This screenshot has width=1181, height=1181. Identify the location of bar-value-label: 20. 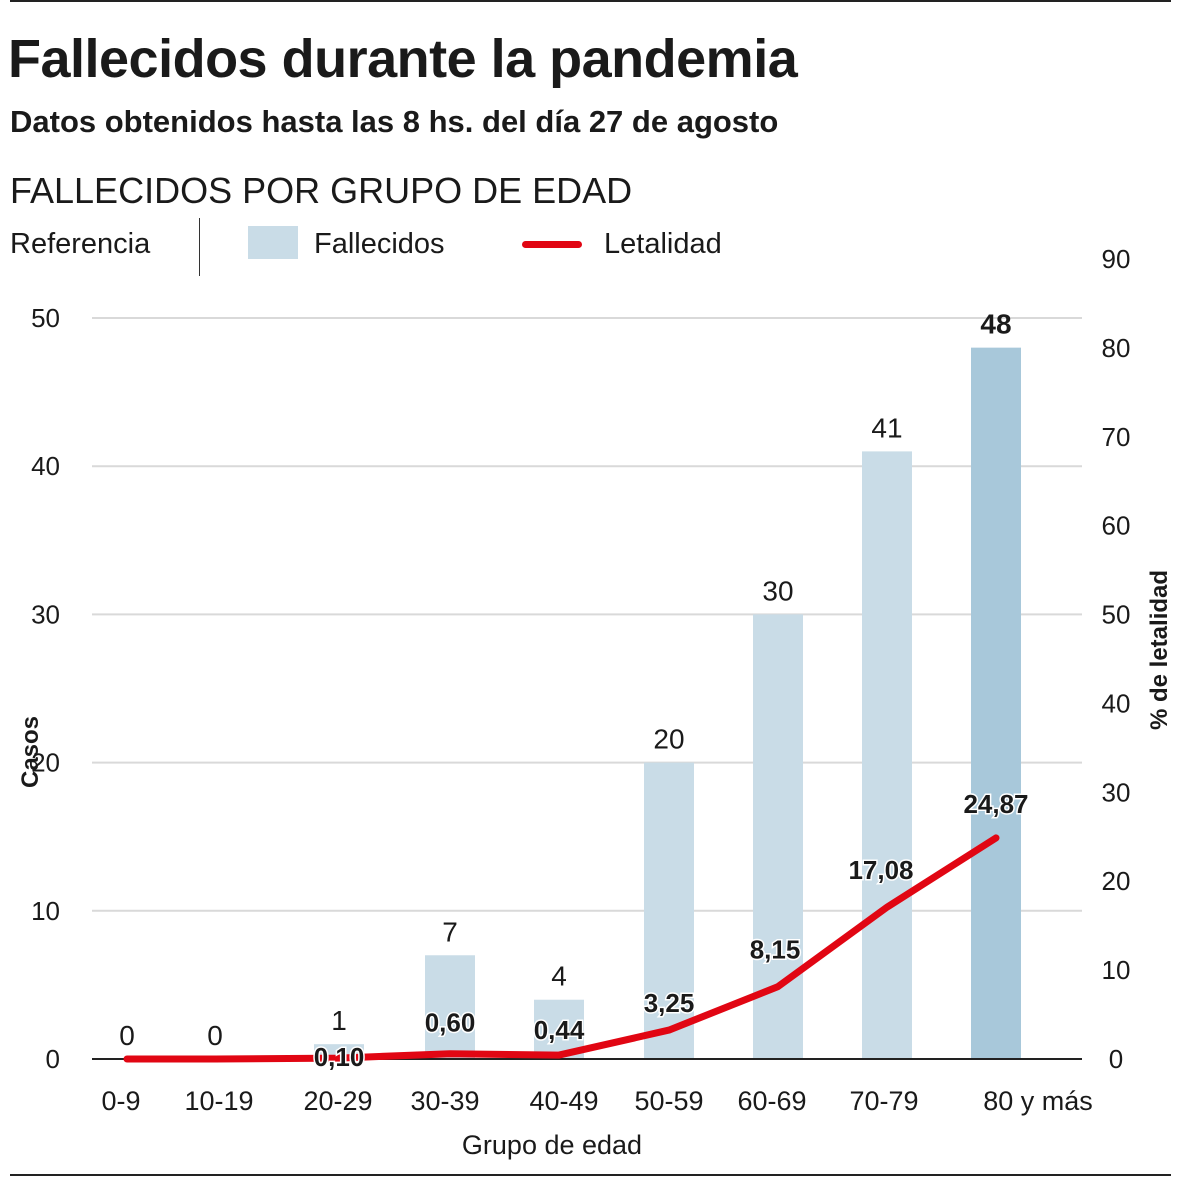
(668, 739).